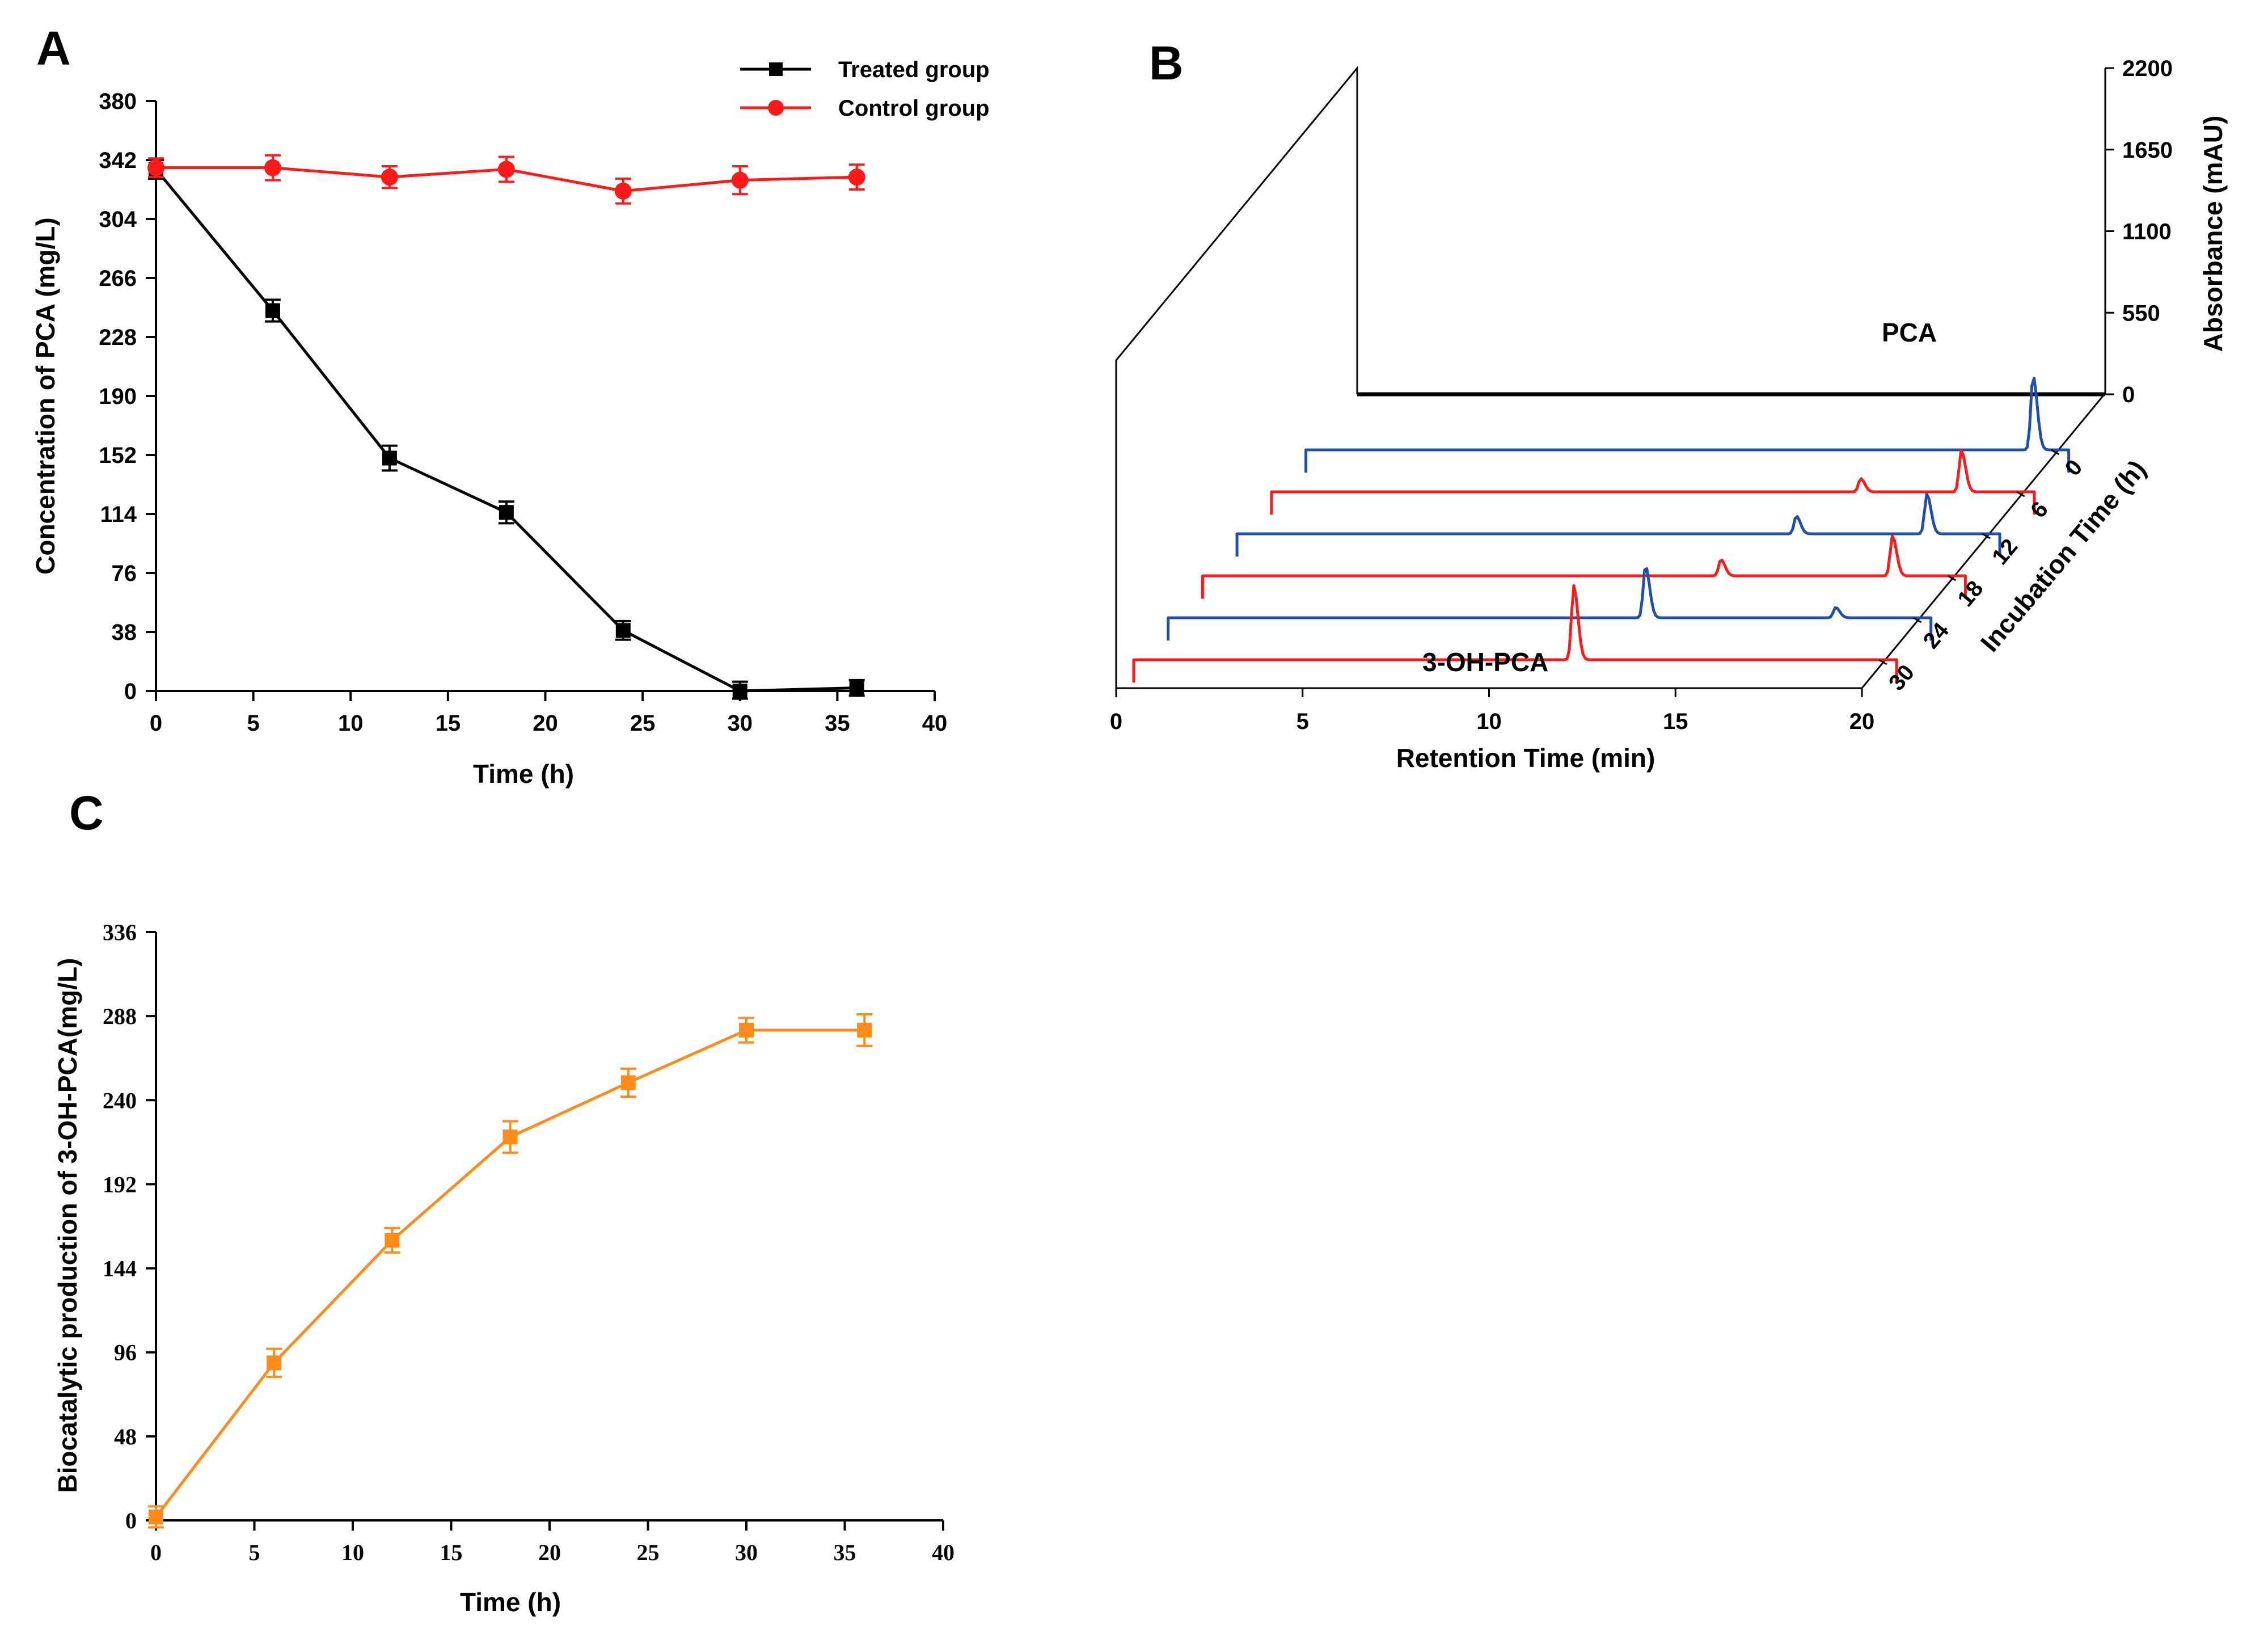 The image size is (2268, 1631). I want to click on panel-c-y-tick-label: 96, so click(126, 1353).